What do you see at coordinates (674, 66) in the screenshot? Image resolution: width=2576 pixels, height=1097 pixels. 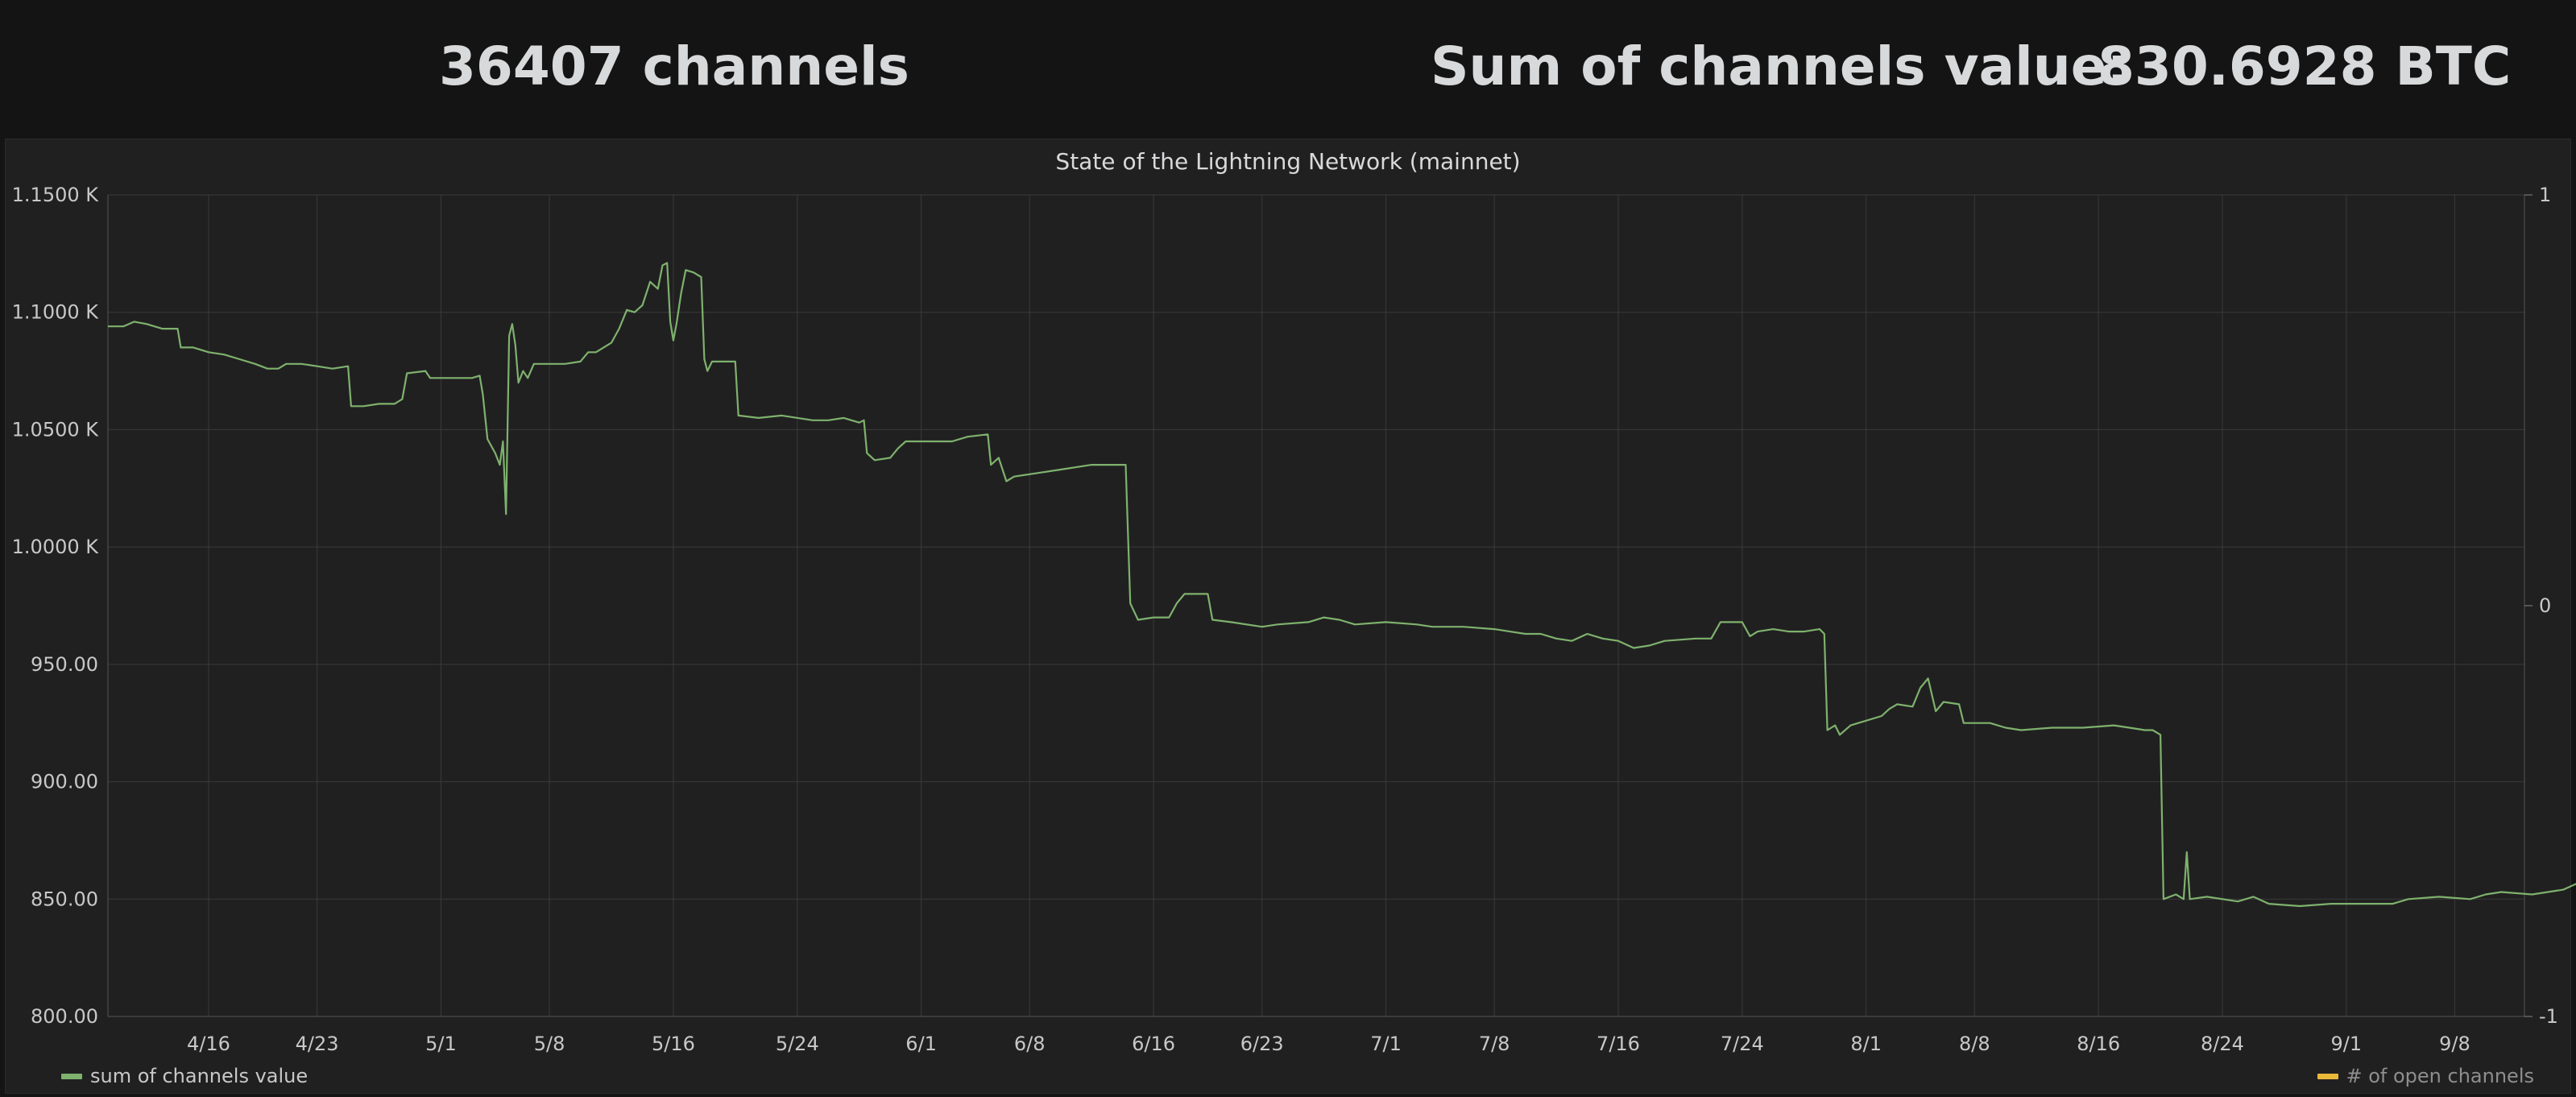 I see `channels-count-stat: 36407 channels` at bounding box center [674, 66].